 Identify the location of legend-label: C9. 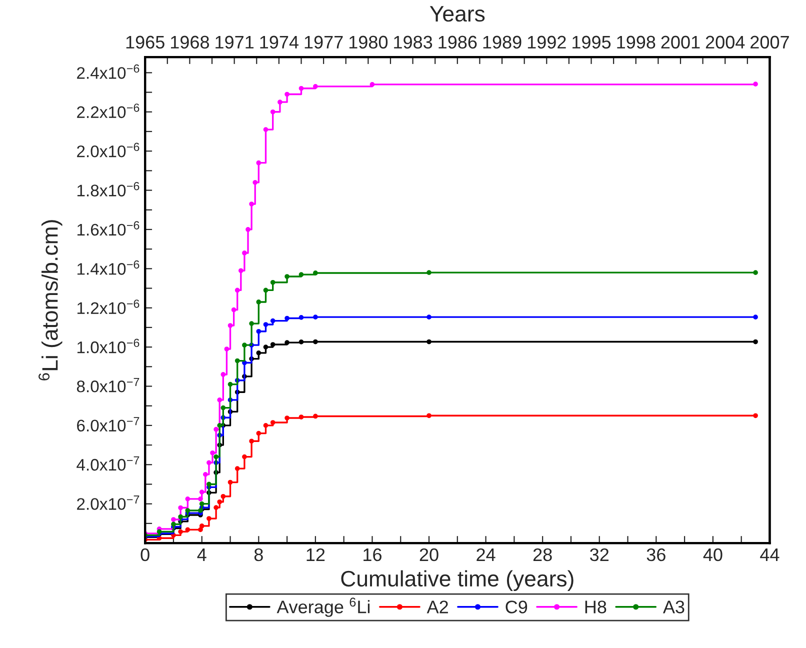
(517, 607).